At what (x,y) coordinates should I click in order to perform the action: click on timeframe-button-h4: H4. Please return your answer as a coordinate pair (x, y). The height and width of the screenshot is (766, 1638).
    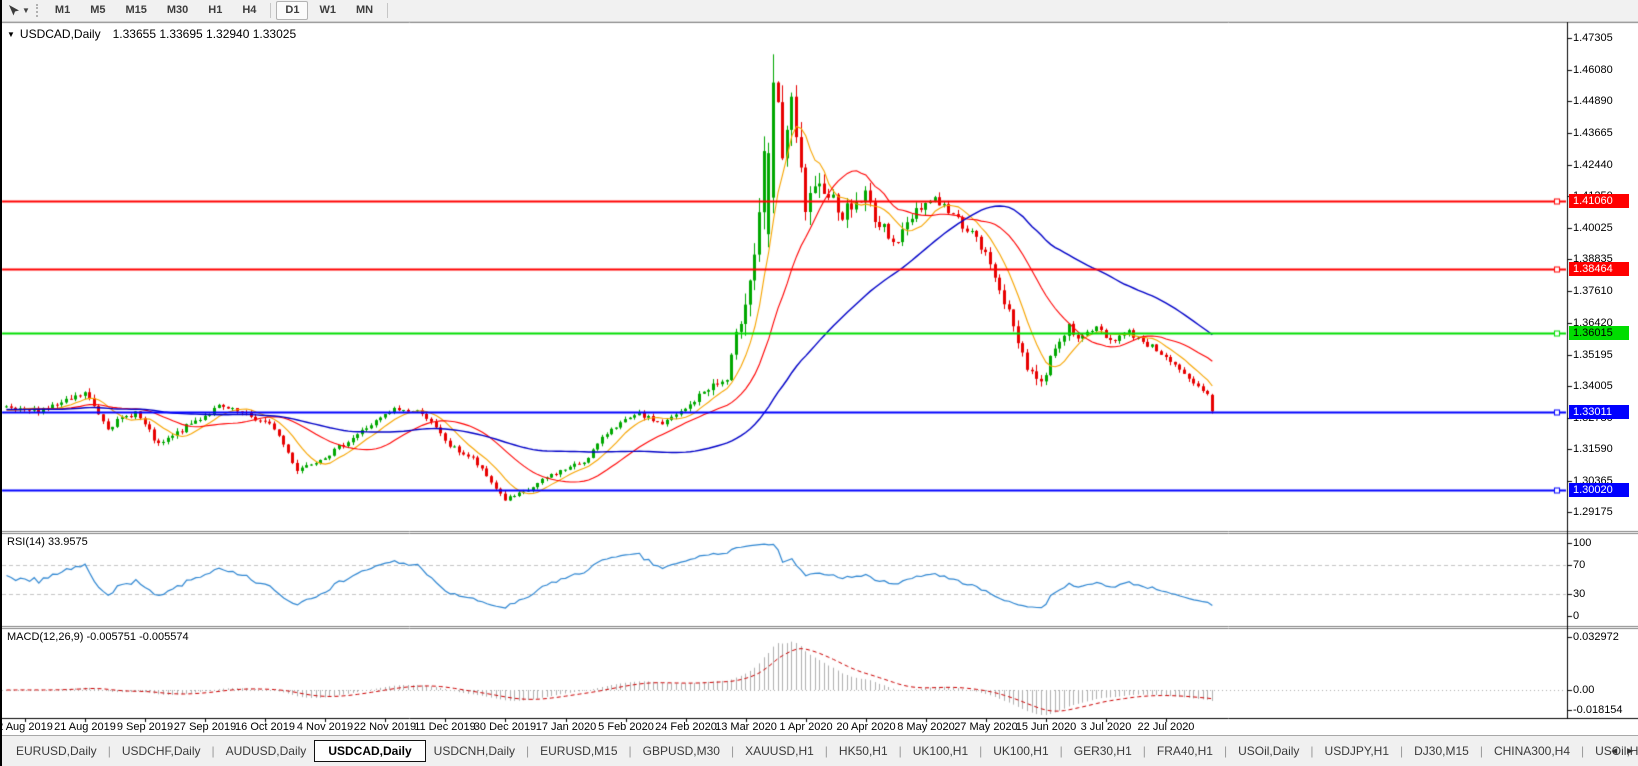
    Looking at the image, I should click on (249, 10).